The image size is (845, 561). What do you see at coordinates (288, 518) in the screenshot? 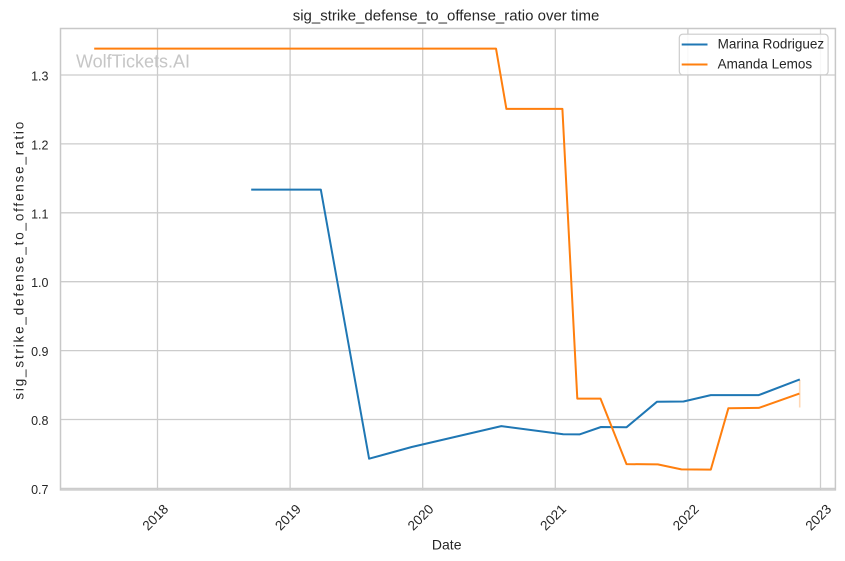
I see `svg-text: 2019` at bounding box center [288, 518].